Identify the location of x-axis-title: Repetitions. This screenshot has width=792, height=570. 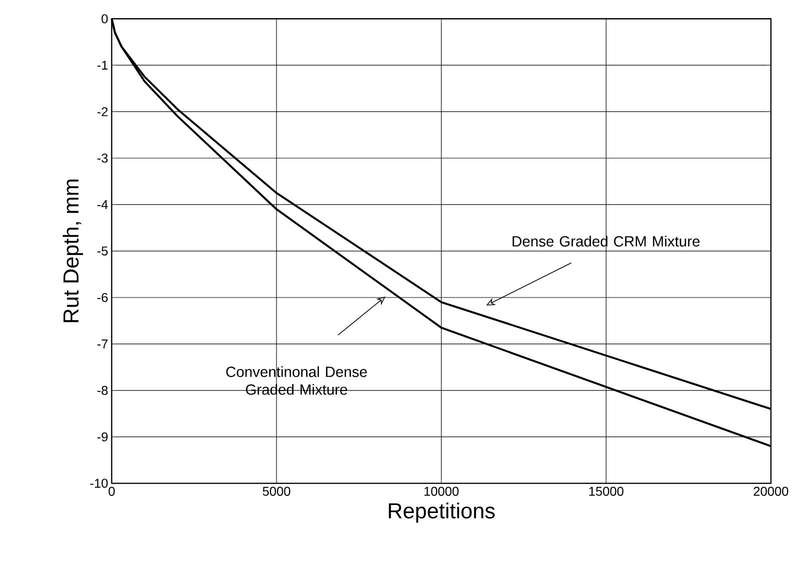
(441, 512).